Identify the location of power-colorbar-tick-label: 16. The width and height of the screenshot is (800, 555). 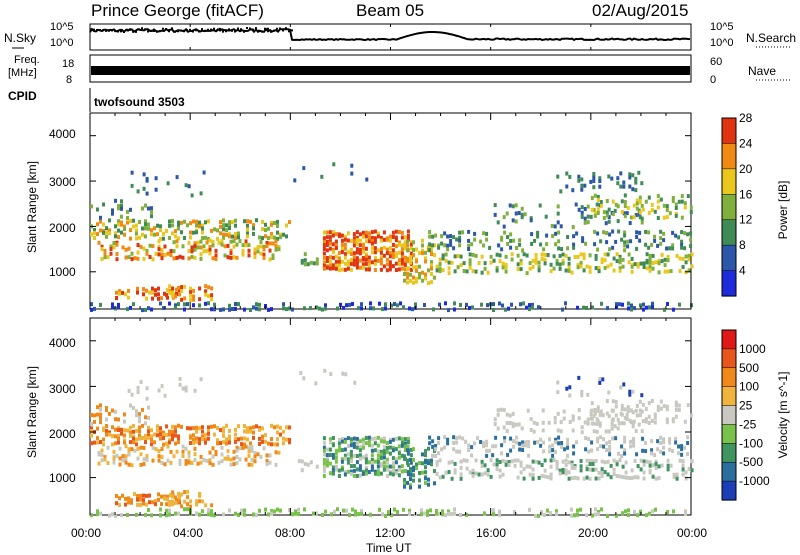
(746, 194).